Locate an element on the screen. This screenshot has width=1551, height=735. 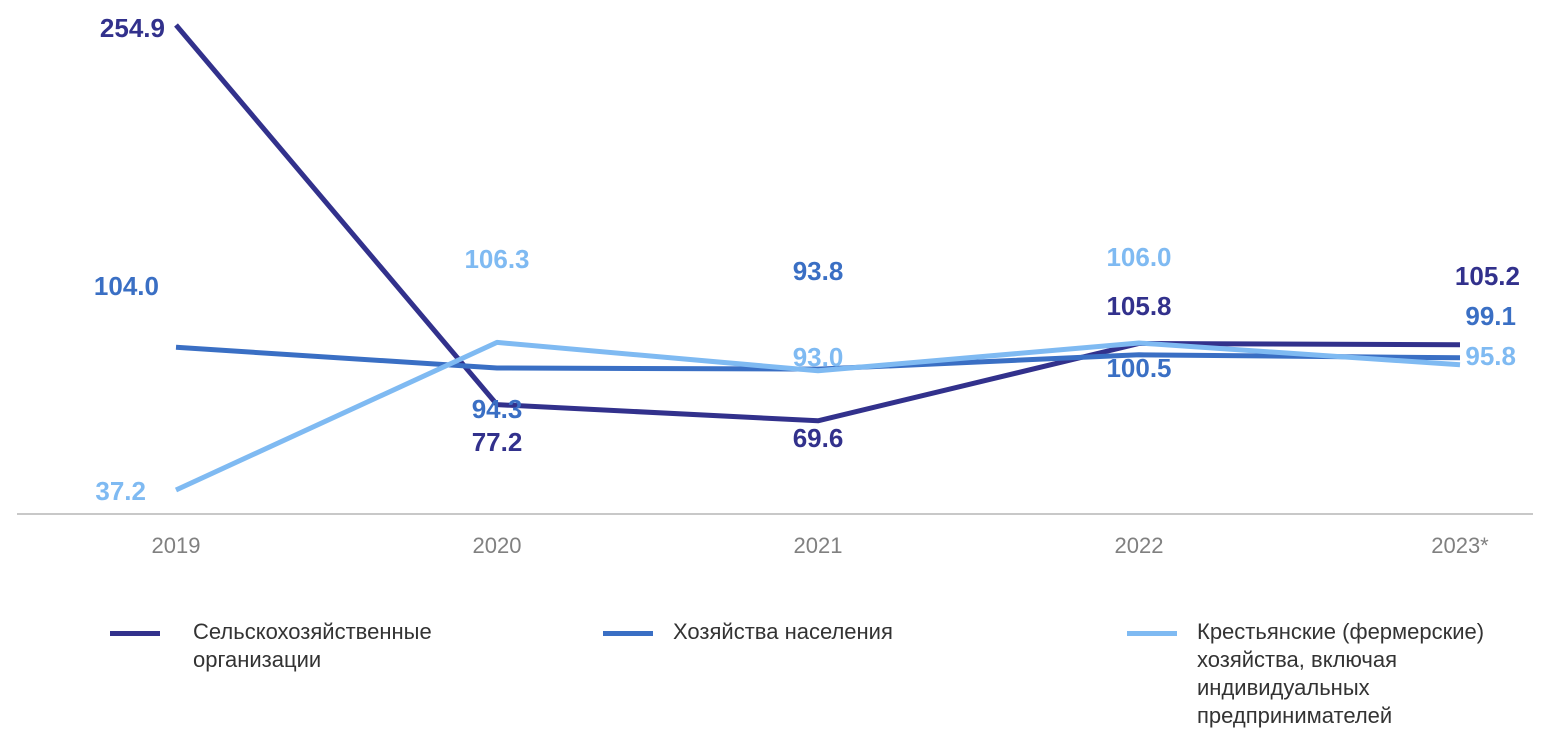
legend-item-households: Хозяйства населения is located at coordinates (748, 632).